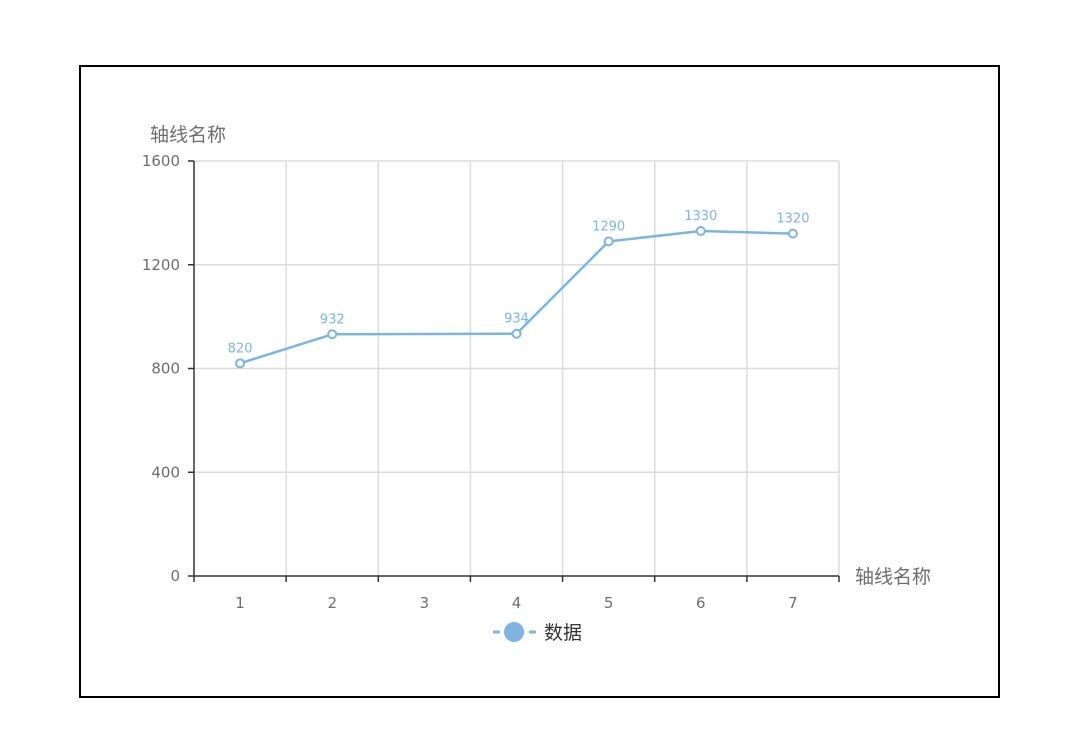  What do you see at coordinates (893, 577) in the screenshot?
I see `x-axis-title: 轴线名称` at bounding box center [893, 577].